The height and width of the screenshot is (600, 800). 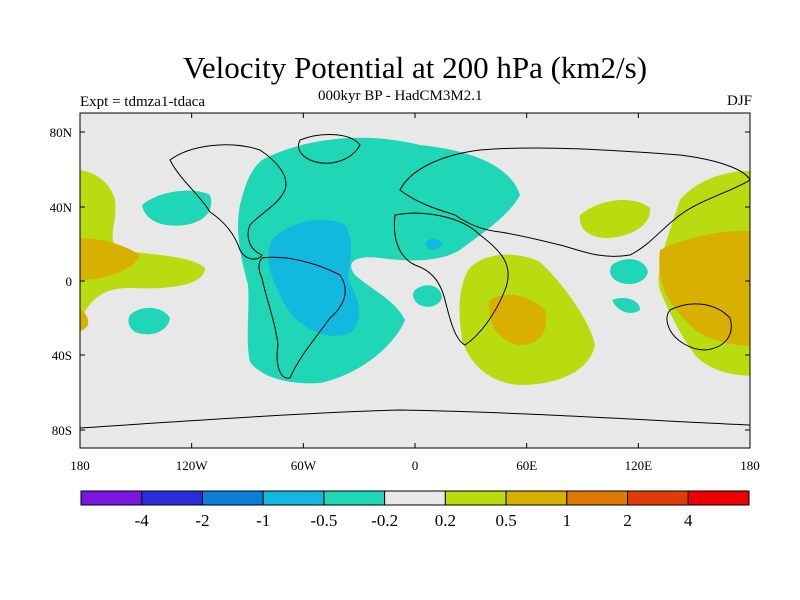 I want to click on lon-tick-label: 120E, so click(x=639, y=465).